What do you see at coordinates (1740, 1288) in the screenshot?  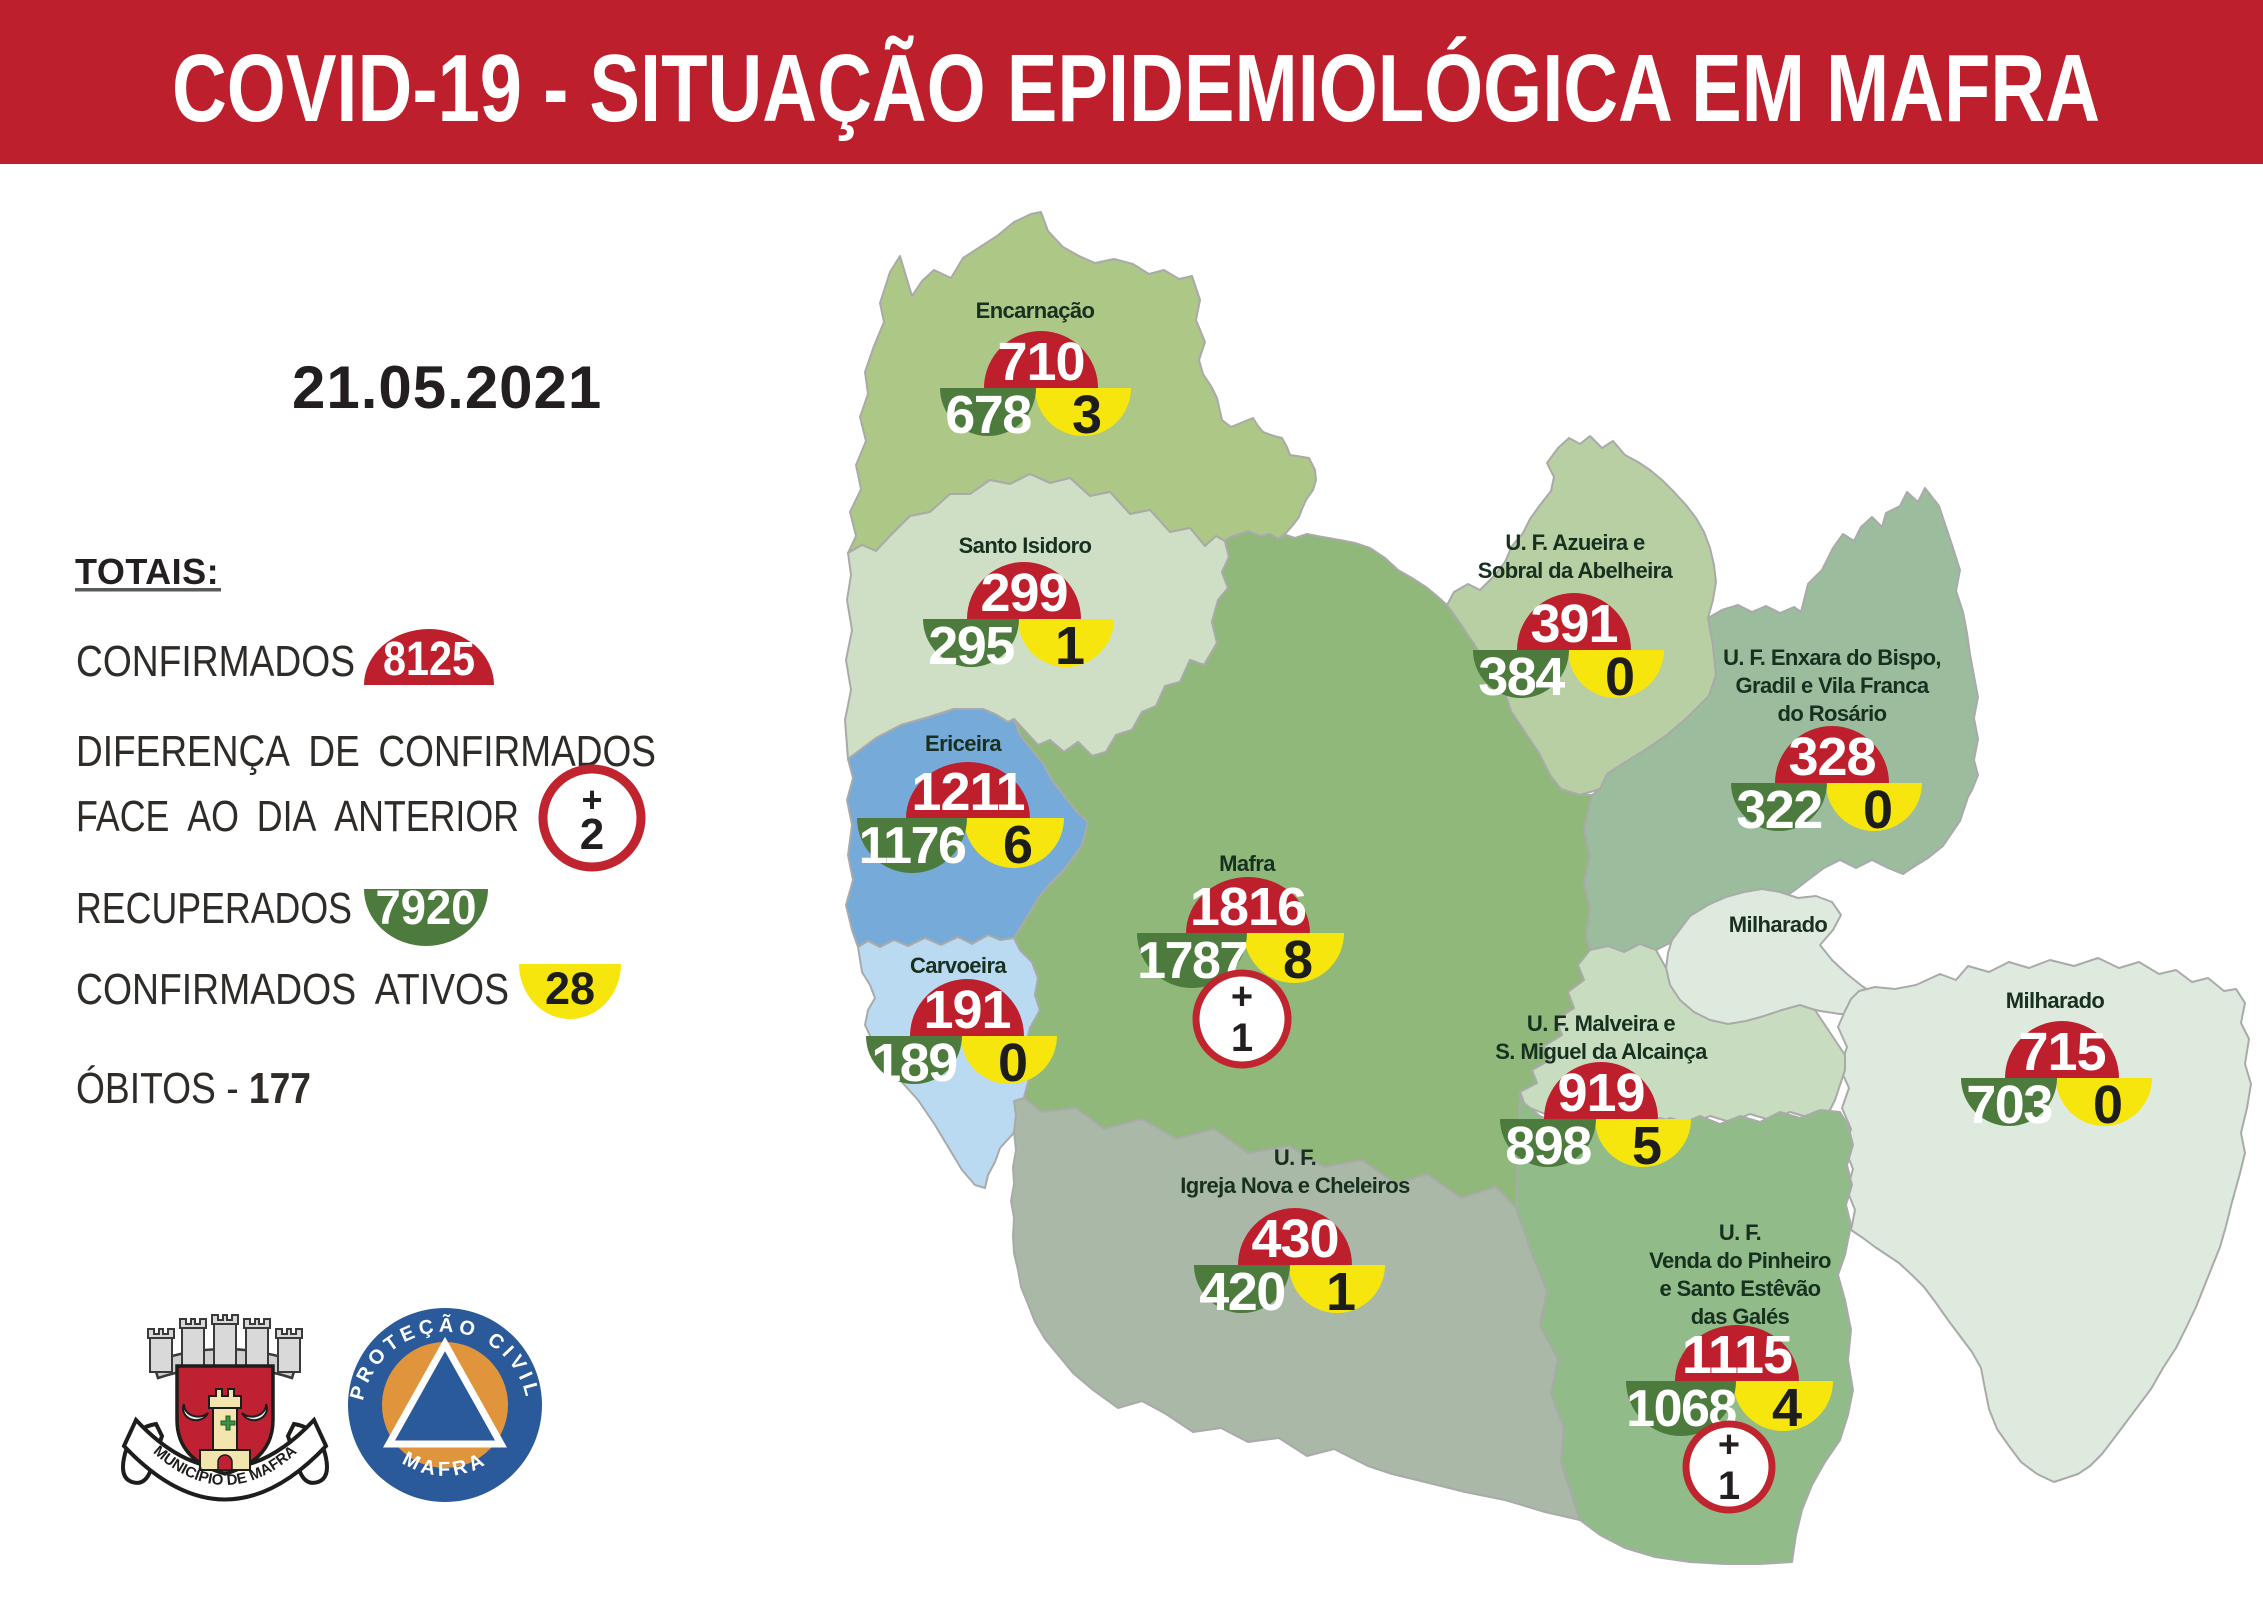 I see `svg-text: e Santo Estêvão` at bounding box center [1740, 1288].